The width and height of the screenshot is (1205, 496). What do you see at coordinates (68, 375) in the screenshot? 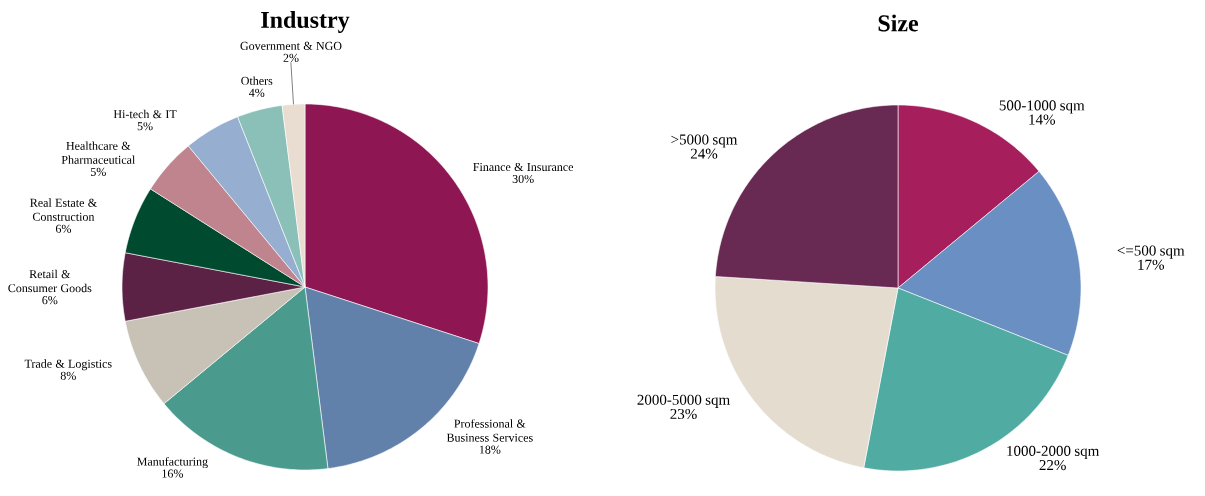
I see `data-label: 8%` at bounding box center [68, 375].